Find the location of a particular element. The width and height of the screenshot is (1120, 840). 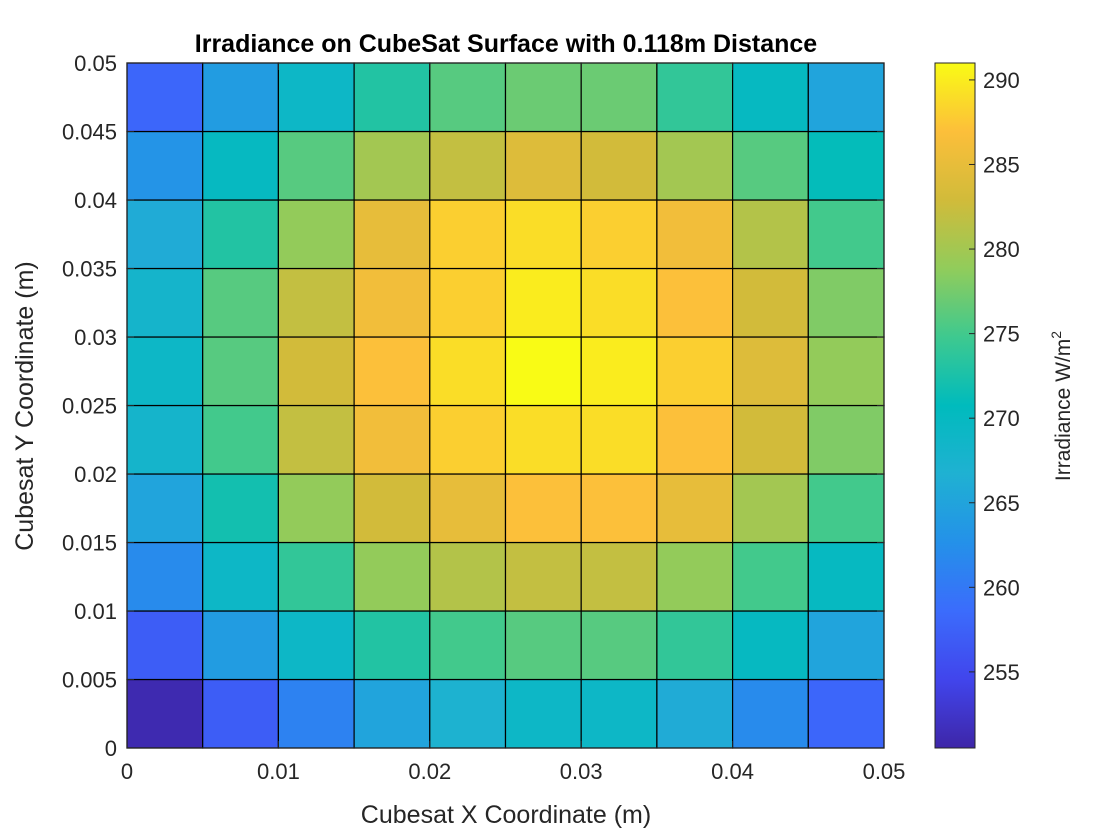

y-tick-label: 0.045 is located at coordinates (89, 132).